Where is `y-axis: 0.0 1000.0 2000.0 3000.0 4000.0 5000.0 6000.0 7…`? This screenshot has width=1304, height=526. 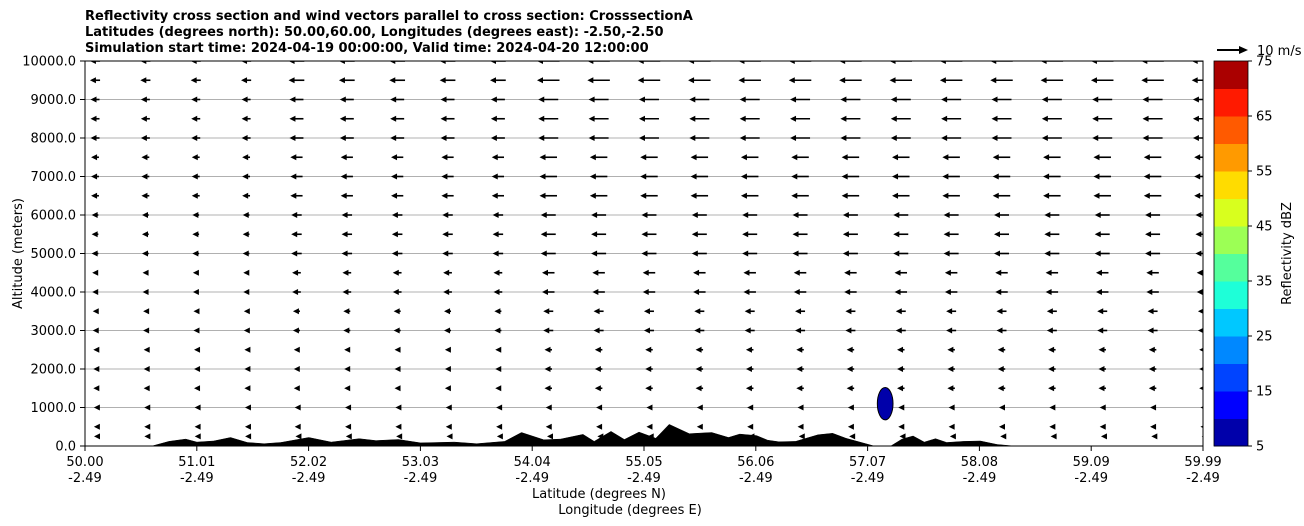
y-axis: 0.0 1000.0 2000.0 3000.0 4000.0 5000.0 6000.0 7… is located at coordinates (53, 255).